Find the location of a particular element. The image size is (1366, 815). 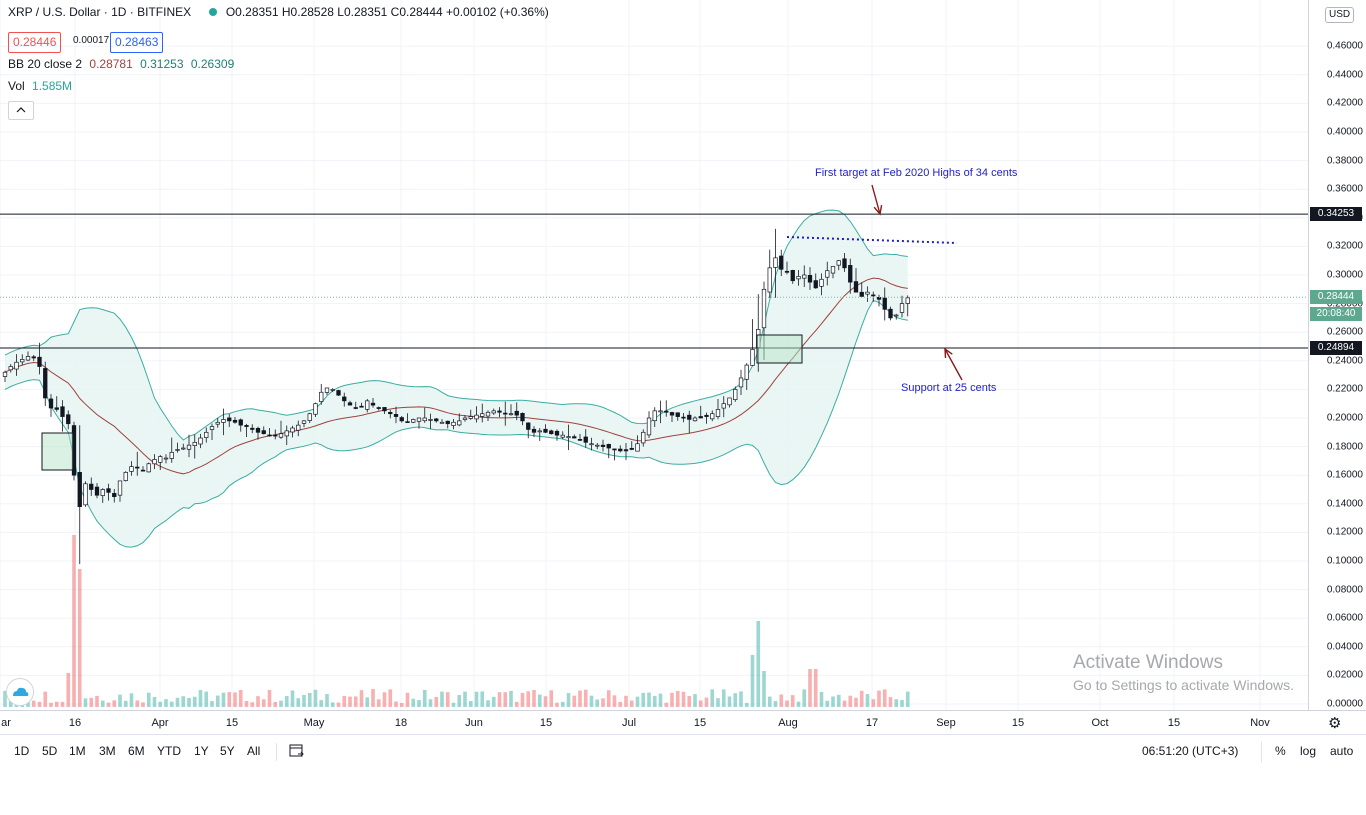

go-to-date-icon is located at coordinates (297, 751).